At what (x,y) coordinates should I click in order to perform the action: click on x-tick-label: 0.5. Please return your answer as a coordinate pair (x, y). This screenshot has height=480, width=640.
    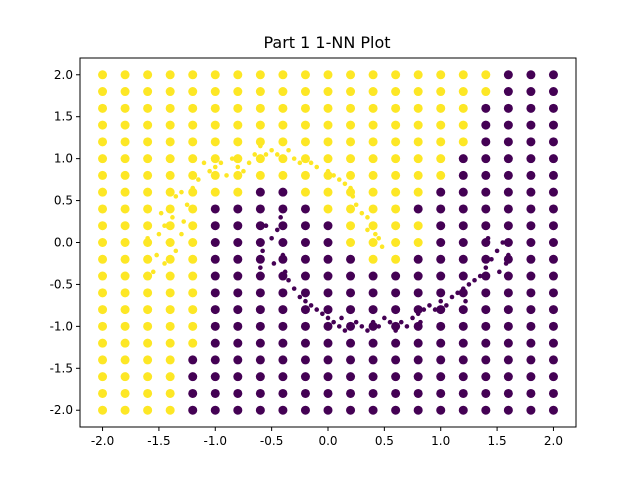
    Looking at the image, I should click on (384, 441).